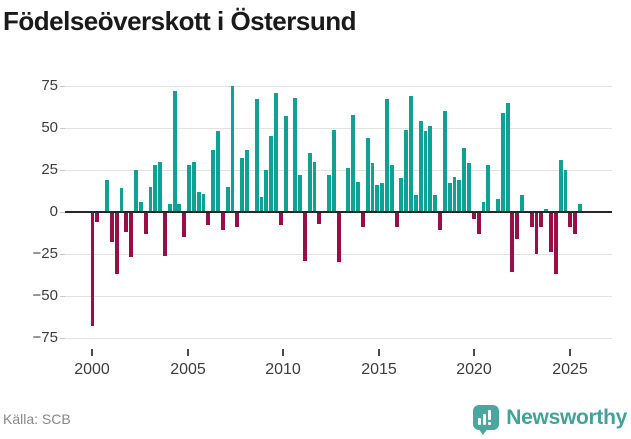  What do you see at coordinates (179, 21) in the screenshot?
I see `chart-title: Födelseöverskott i Östersund` at bounding box center [179, 21].